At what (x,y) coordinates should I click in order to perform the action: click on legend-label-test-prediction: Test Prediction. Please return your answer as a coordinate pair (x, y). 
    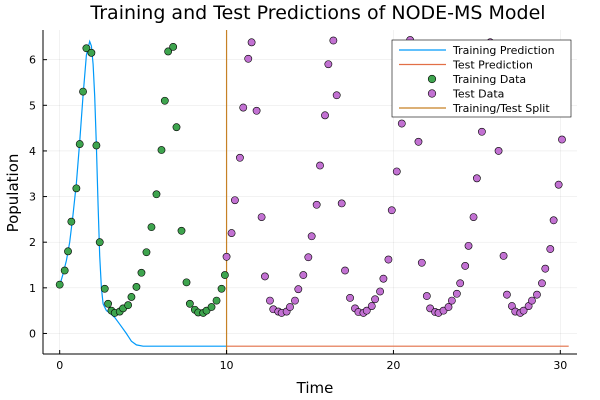
    Looking at the image, I should click on (492, 65).